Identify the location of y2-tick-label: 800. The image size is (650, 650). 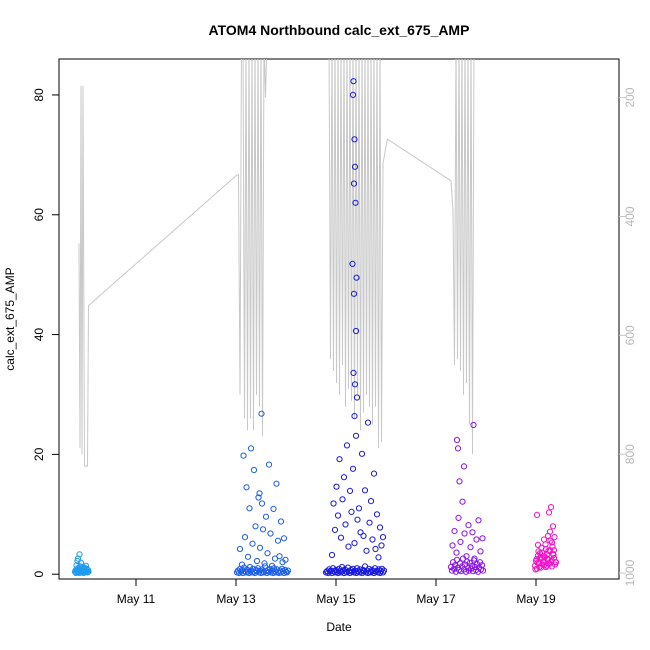
(630, 454).